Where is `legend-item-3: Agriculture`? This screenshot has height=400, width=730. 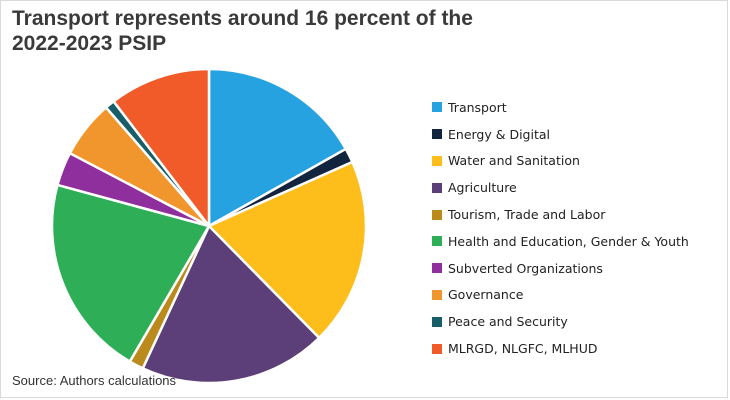 legend-item-3: Agriculture is located at coordinates (580, 187).